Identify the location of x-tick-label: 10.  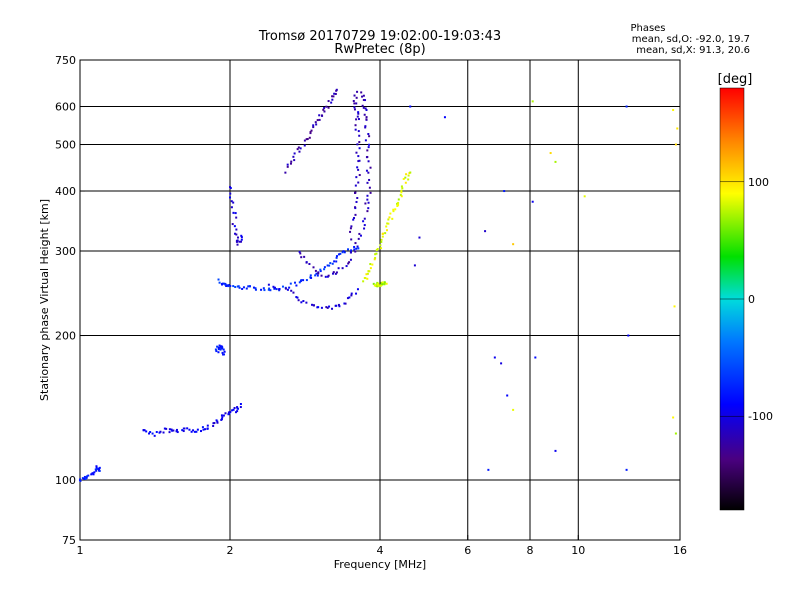
(578, 550).